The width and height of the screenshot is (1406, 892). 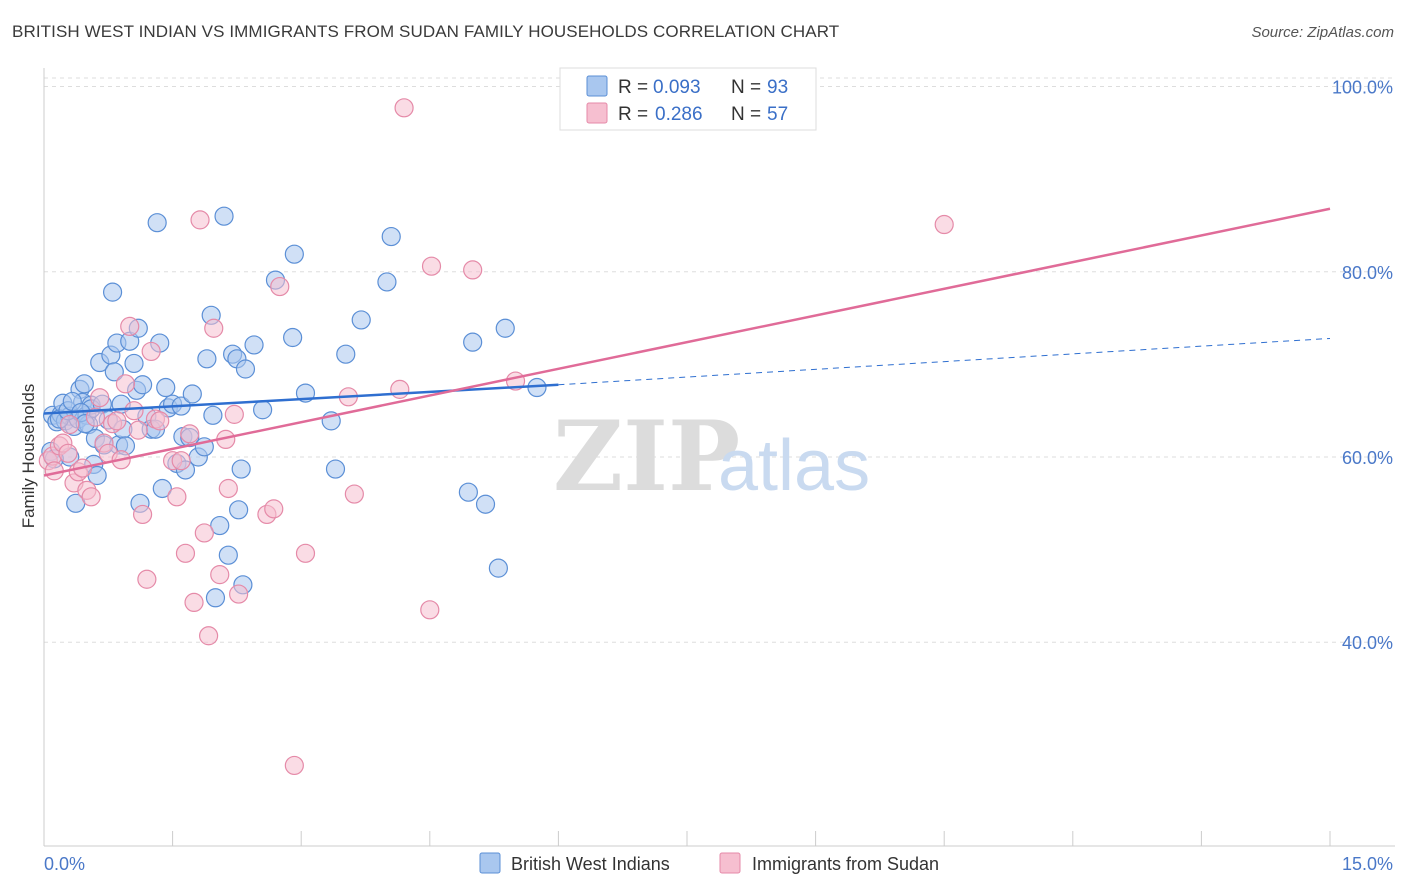 I want to click on legend-r-label-2: R =, so click(x=633, y=114).